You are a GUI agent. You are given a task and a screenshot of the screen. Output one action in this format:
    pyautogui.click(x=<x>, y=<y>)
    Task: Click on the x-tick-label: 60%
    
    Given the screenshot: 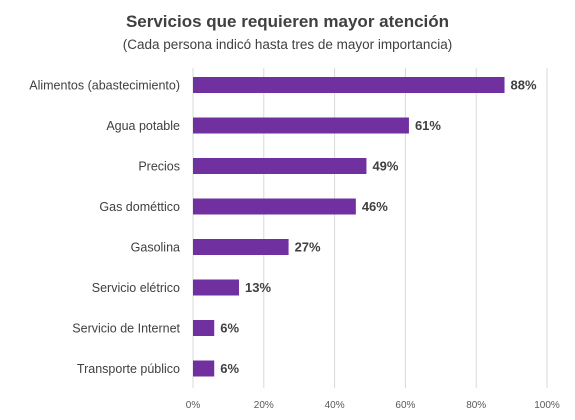 What is the action you would take?
    pyautogui.click(x=405, y=405)
    